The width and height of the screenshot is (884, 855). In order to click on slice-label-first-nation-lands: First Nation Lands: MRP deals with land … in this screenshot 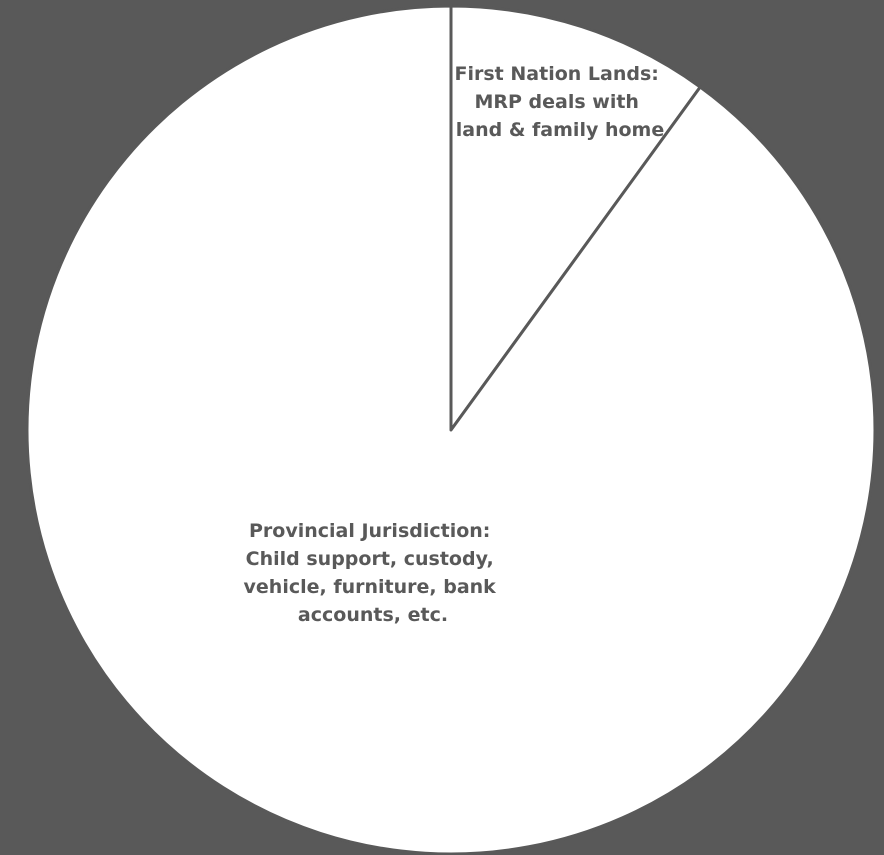, I will do `click(560, 102)`.